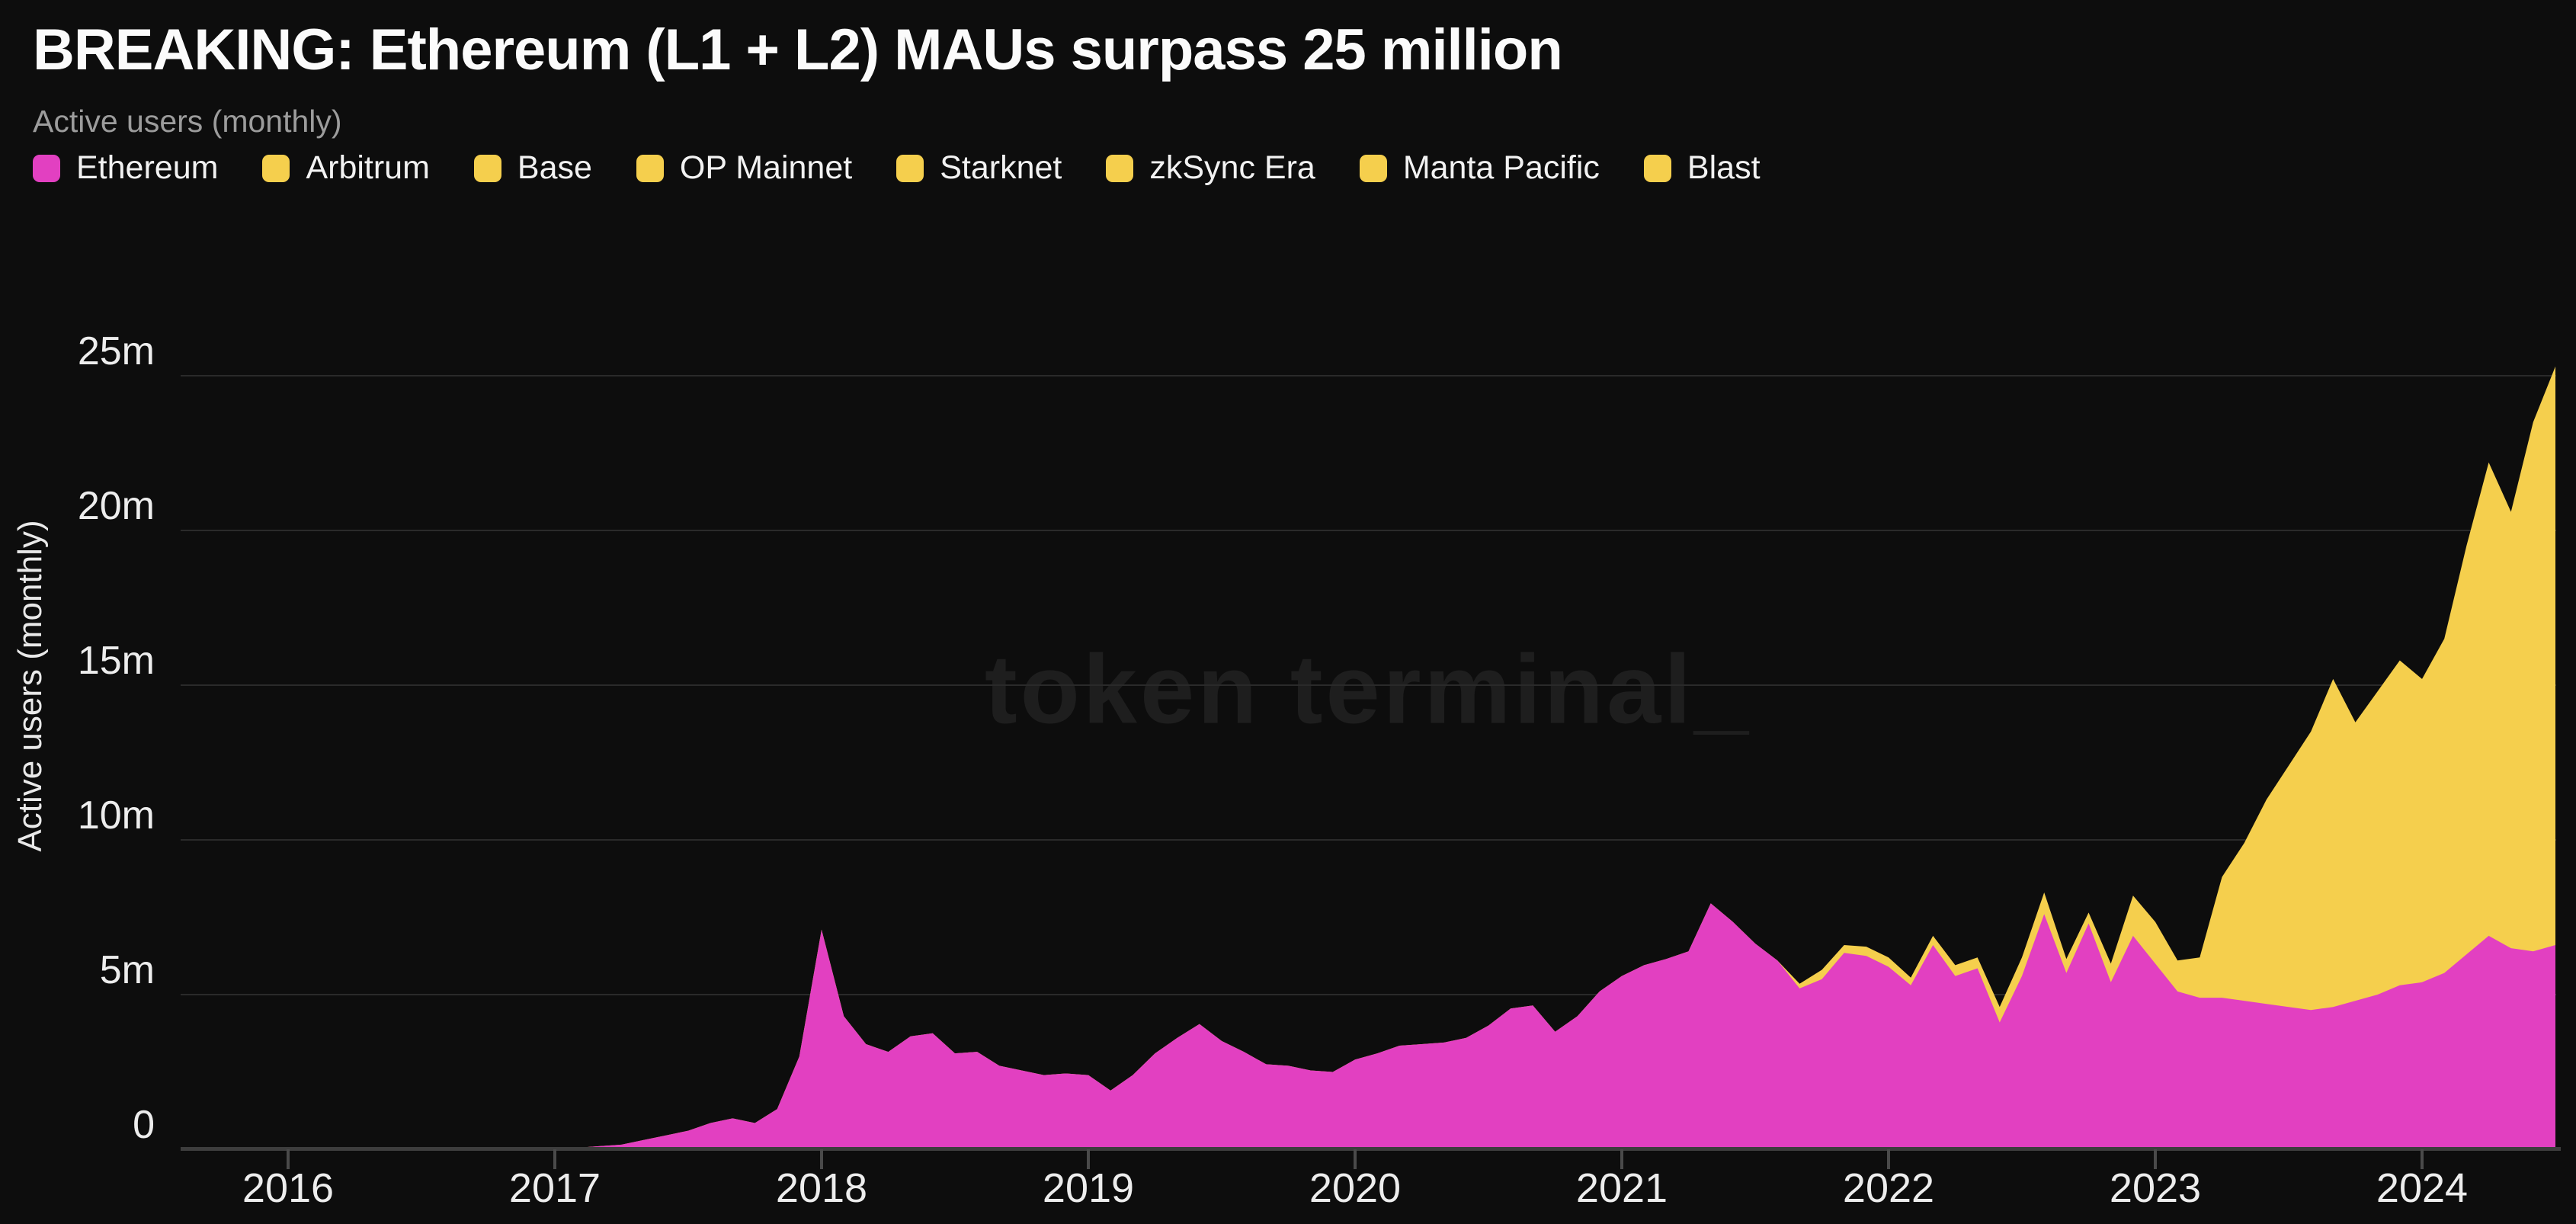 The image size is (2576, 1224). Describe the element at coordinates (288, 1159) in the screenshot. I see `x-tick-mark-2016` at that location.